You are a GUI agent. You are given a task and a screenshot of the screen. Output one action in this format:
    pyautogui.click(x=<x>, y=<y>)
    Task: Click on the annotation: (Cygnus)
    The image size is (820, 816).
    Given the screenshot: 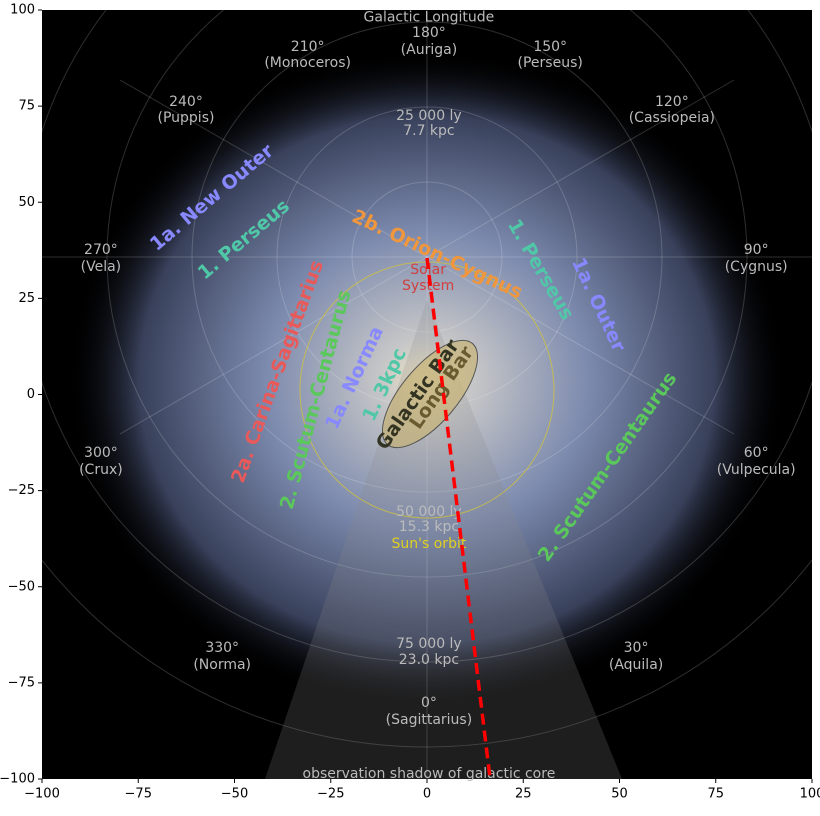 What is the action you would take?
    pyautogui.click(x=756, y=267)
    